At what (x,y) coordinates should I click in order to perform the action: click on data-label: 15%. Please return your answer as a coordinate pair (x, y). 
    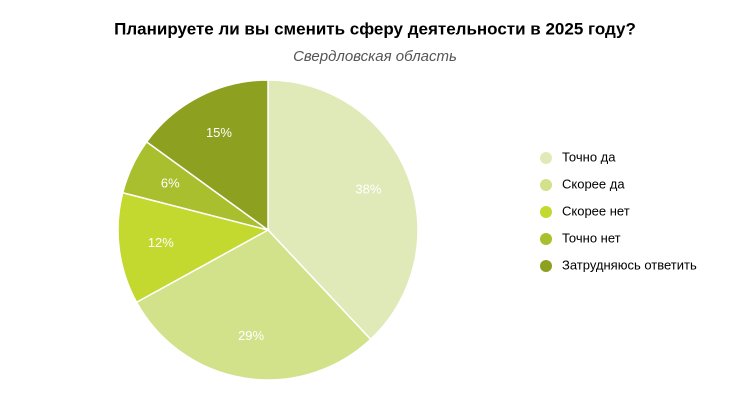
    Looking at the image, I should click on (219, 132).